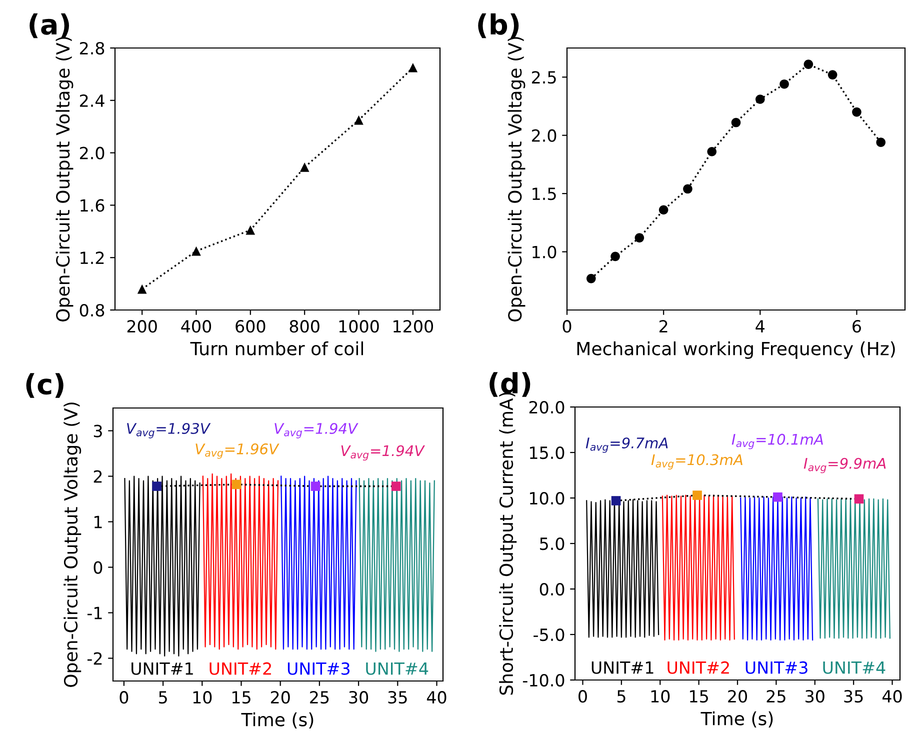 The width and height of the screenshot is (909, 735). What do you see at coordinates (627, 445) in the screenshot?
I see `data-label: I$_{avg}$=9.7mA` at bounding box center [627, 445].